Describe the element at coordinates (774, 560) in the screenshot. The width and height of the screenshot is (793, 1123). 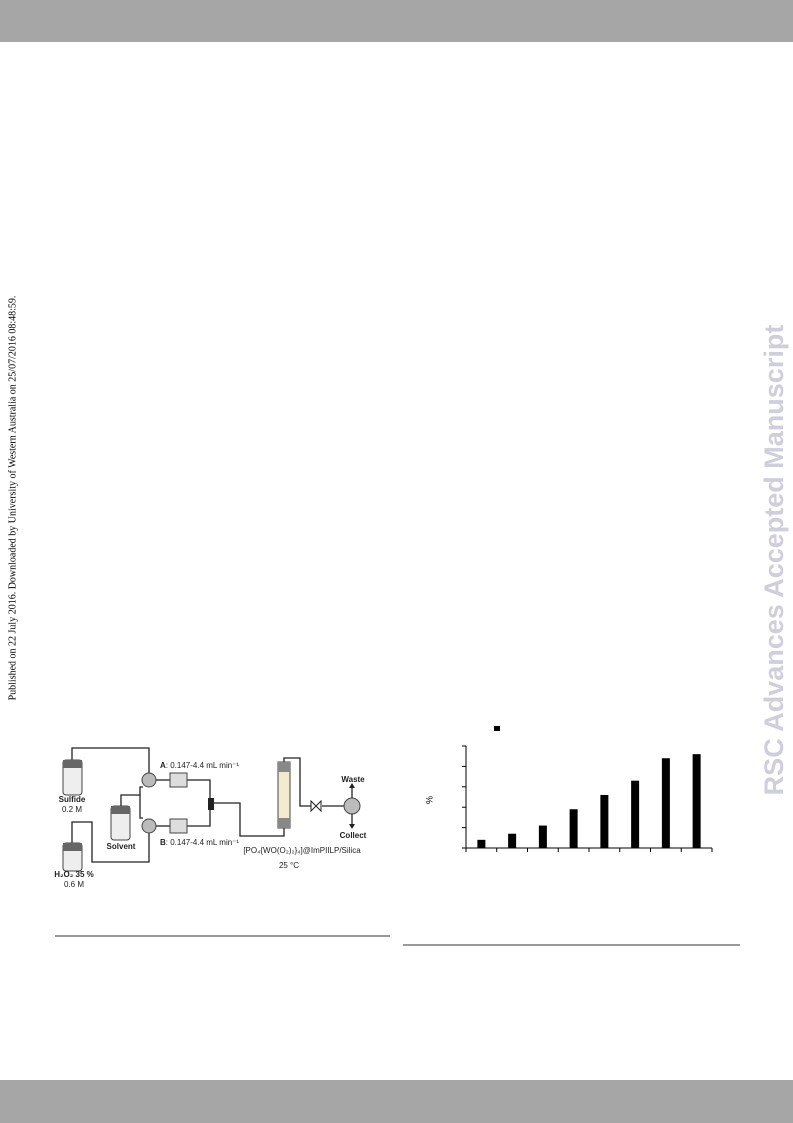
I see `journal-watermark: RSC Advances Accepted Manuscript` at that location.